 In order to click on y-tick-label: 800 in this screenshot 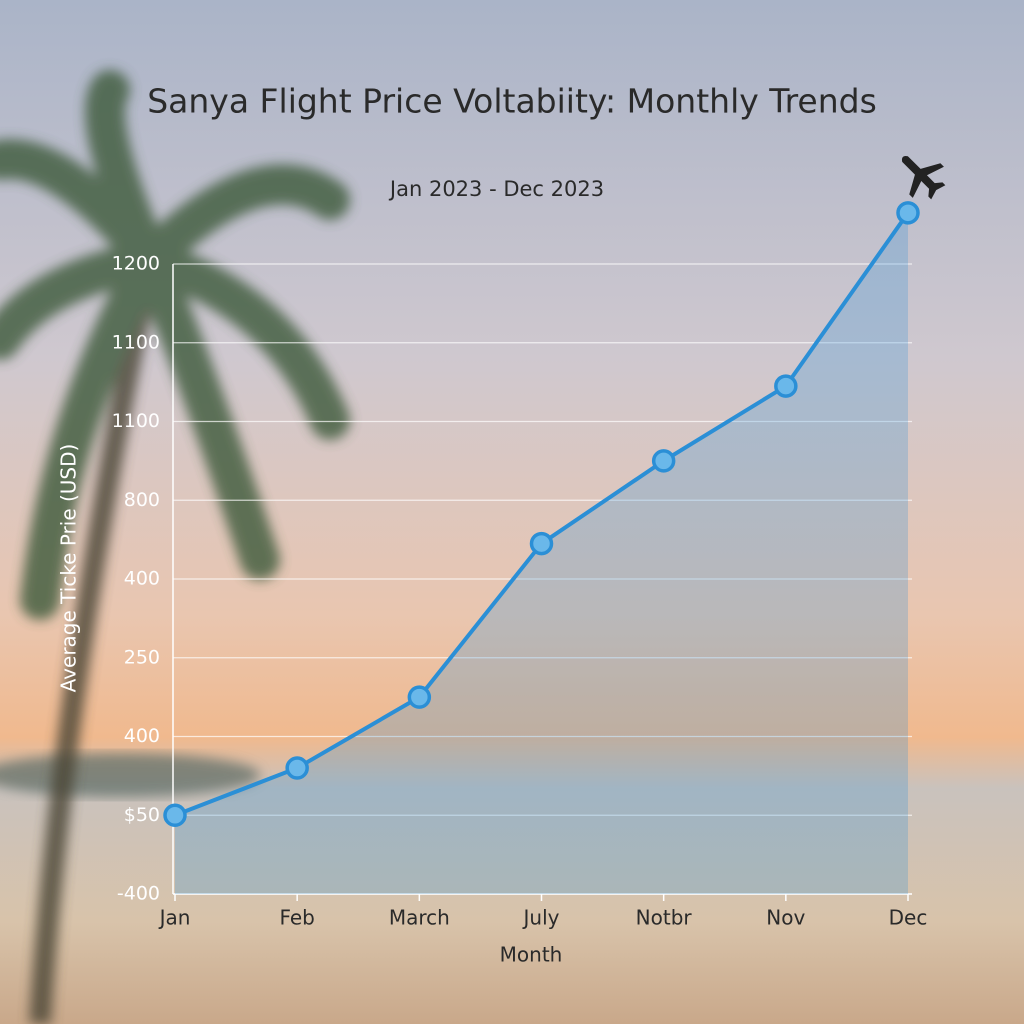, I will do `click(142, 500)`.